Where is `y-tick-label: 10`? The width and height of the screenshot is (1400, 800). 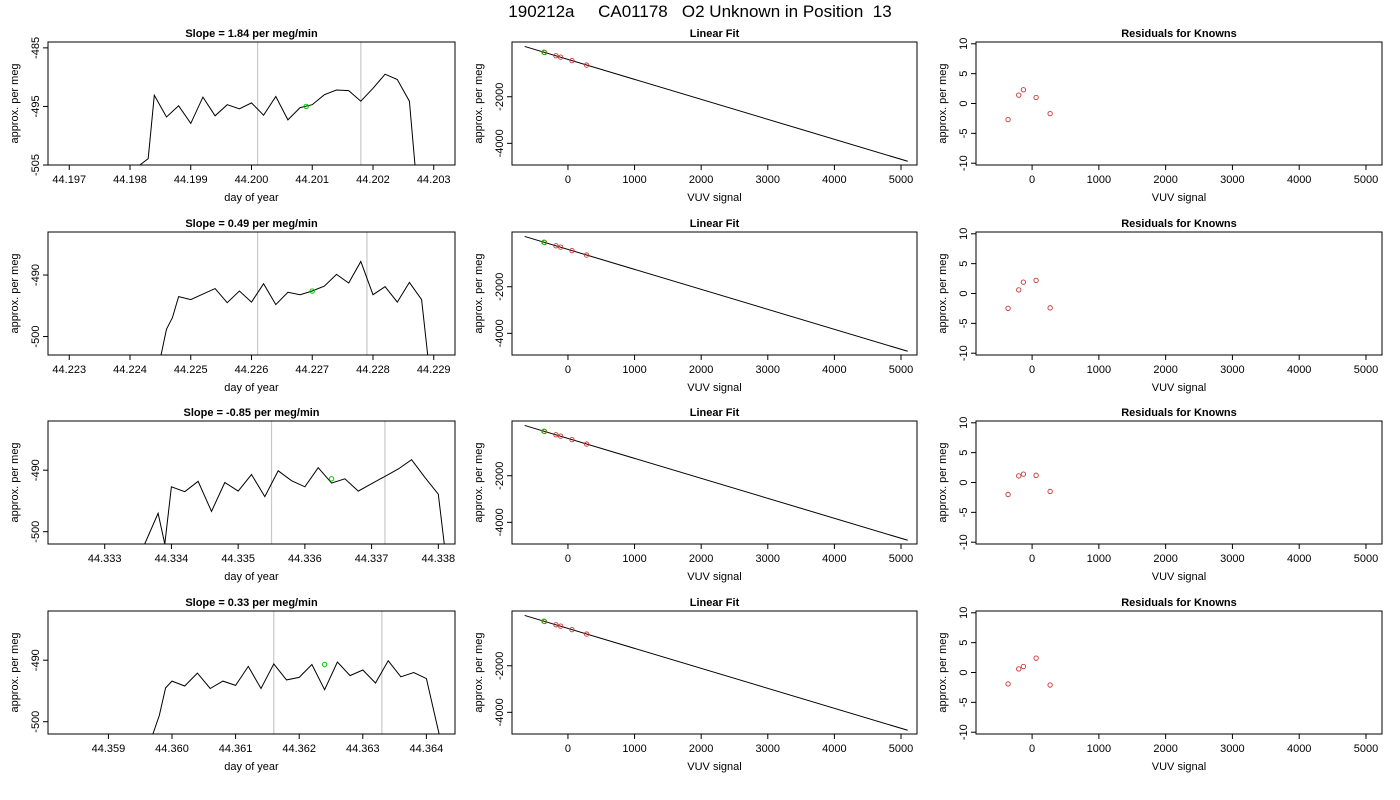 y-tick-label: 10 is located at coordinates (964, 44).